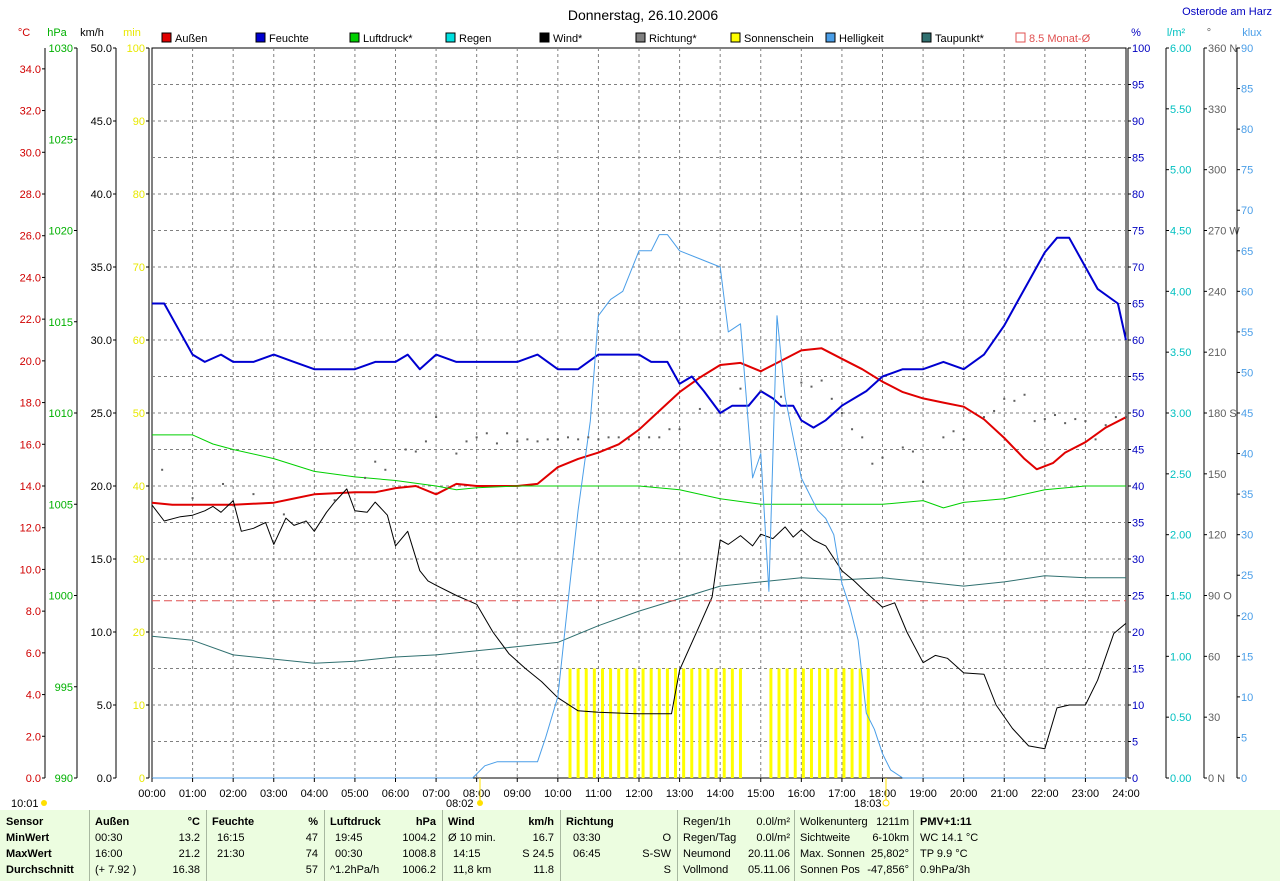  I want to click on sunset-icon, so click(886, 803).